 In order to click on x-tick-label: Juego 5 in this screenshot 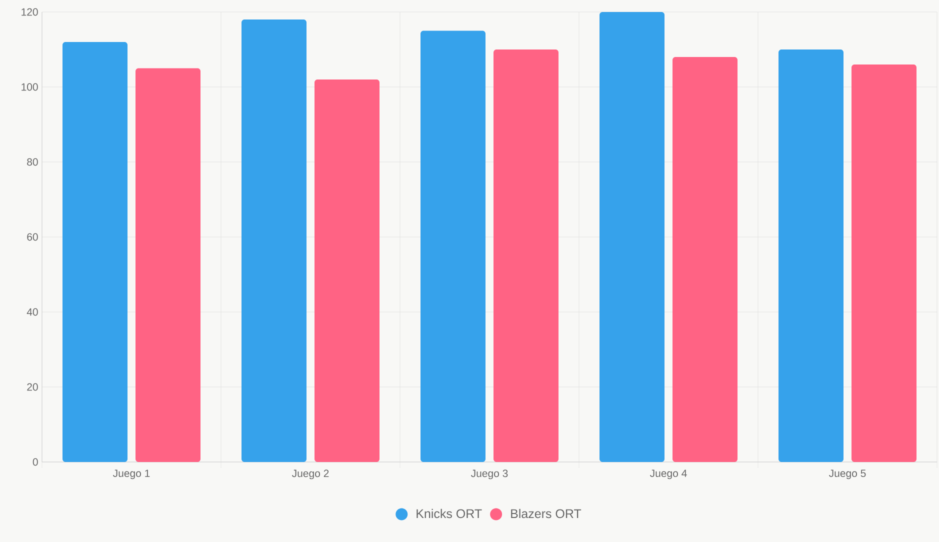, I will do `click(847, 475)`.